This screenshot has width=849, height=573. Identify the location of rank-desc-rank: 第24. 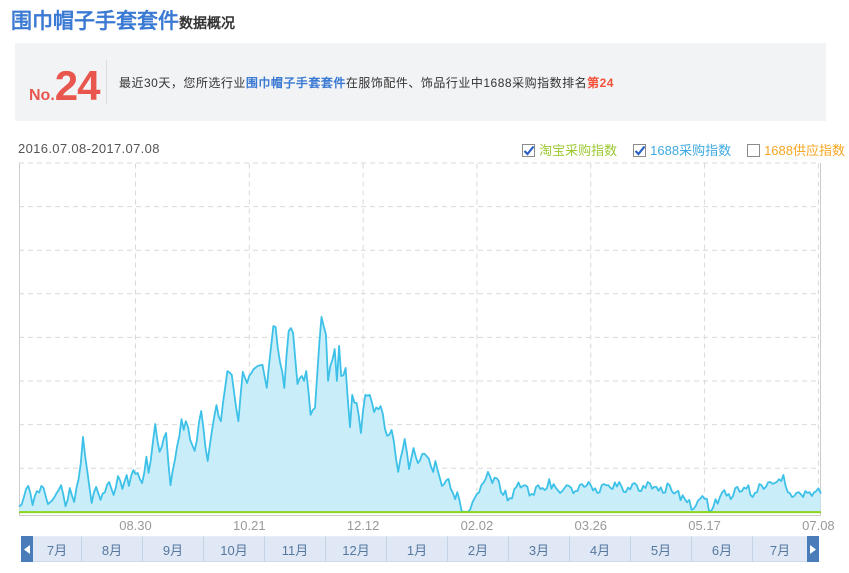
(600, 82).